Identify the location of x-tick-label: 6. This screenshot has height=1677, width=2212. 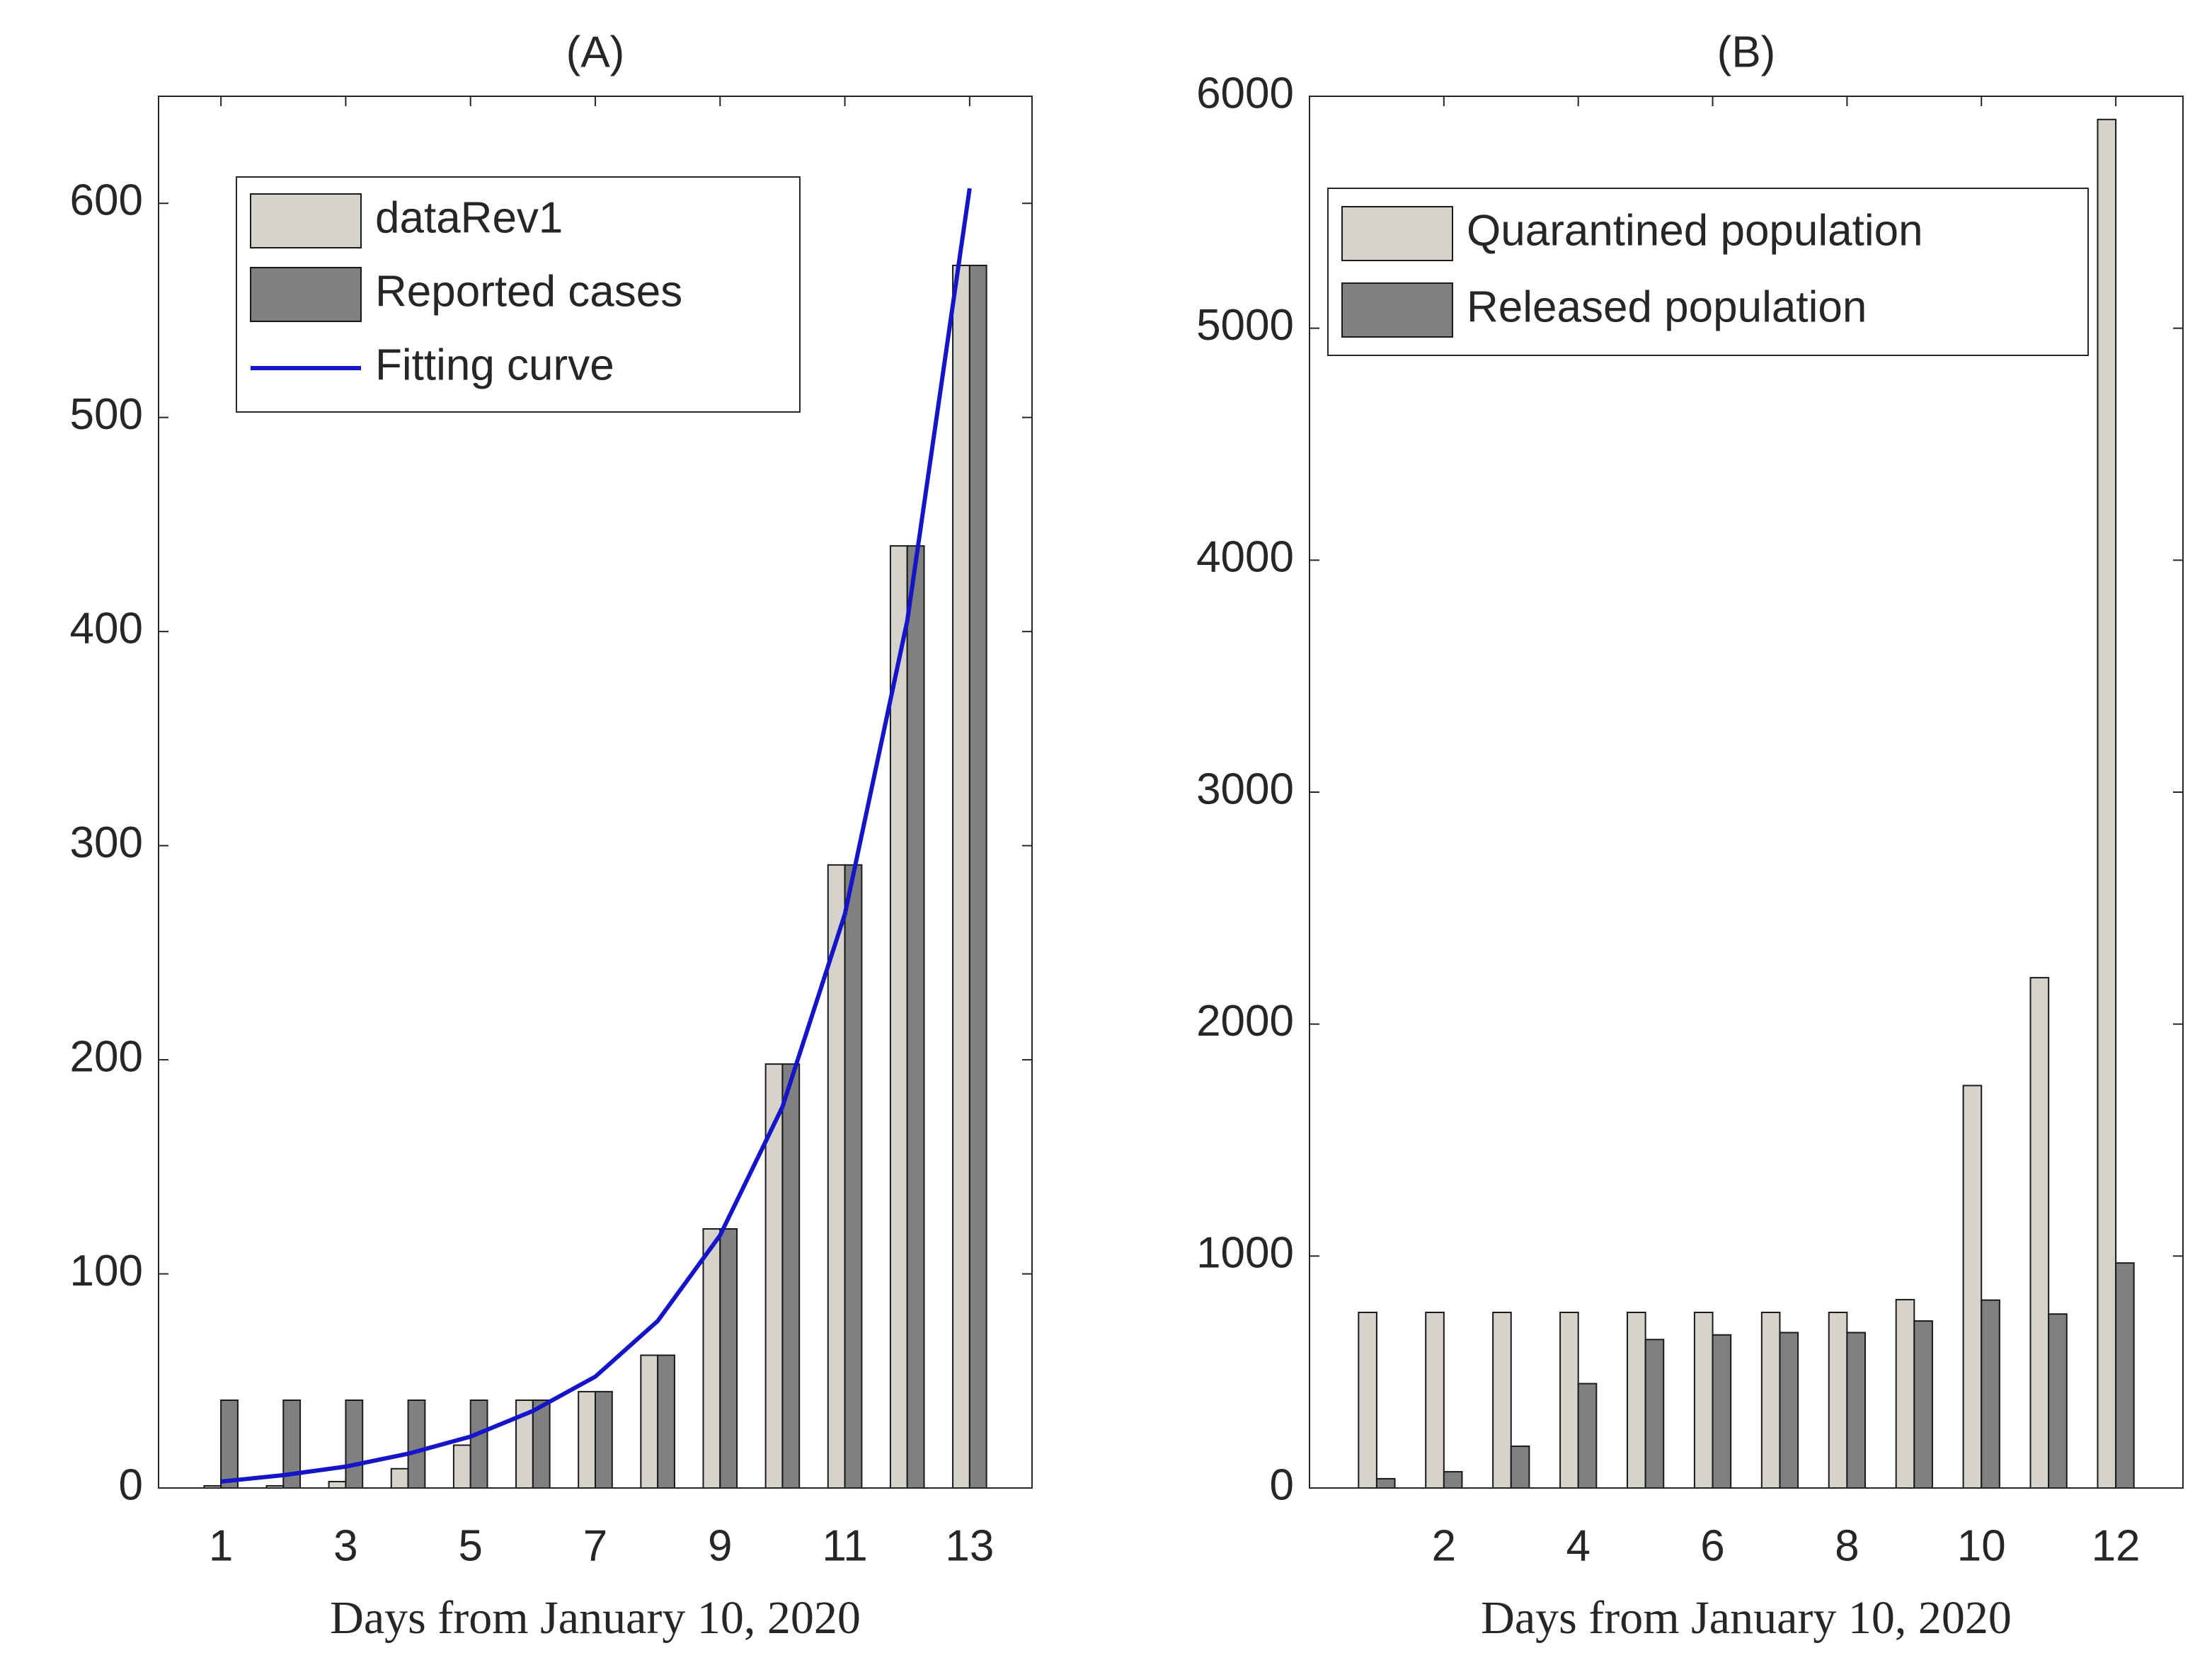
(1712, 1545).